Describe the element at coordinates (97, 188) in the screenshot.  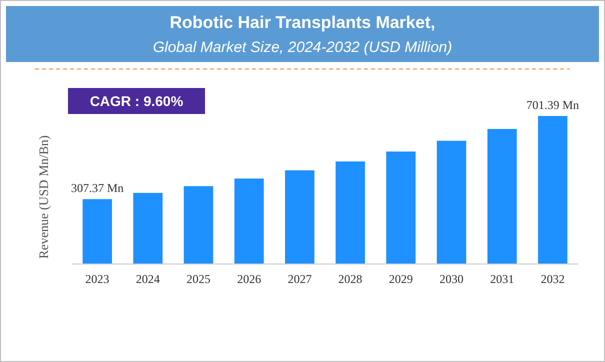
I see `data-label: 307.37 Mn` at that location.